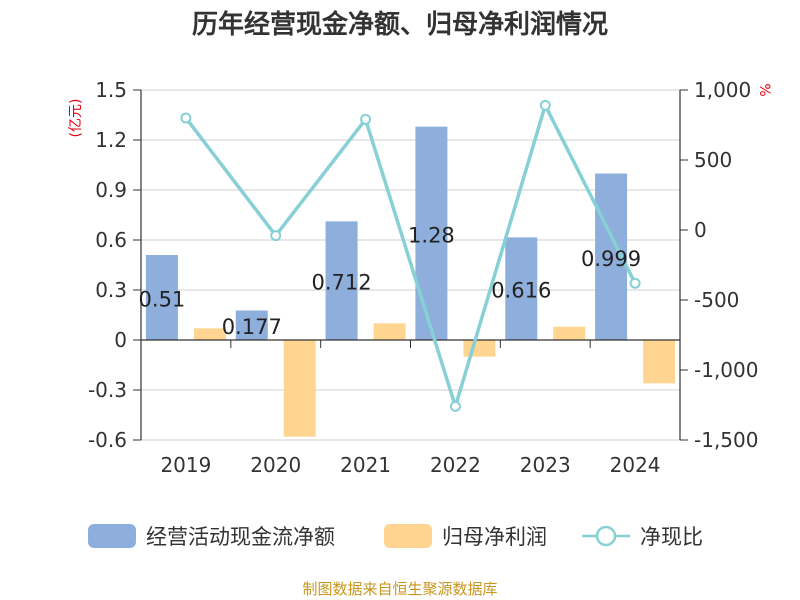  I want to click on left-tick-label: 0.3, so click(111, 290).